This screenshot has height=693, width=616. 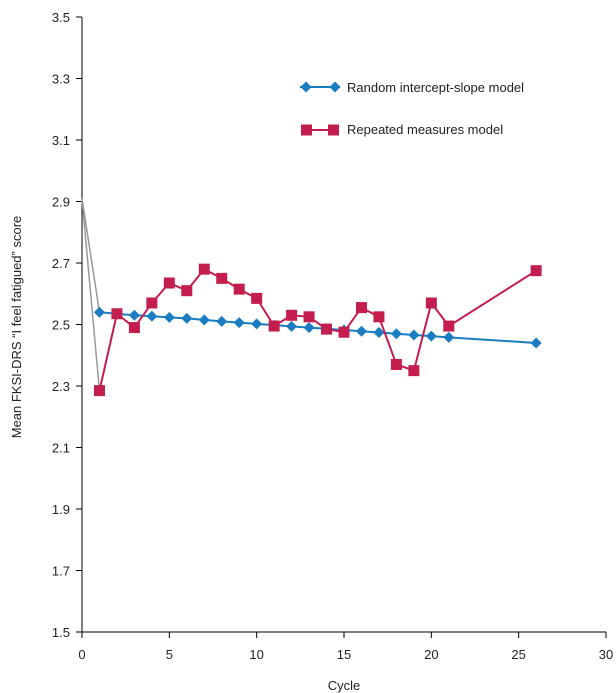 What do you see at coordinates (61, 509) in the screenshot?
I see `y-tick-label: 1.9` at bounding box center [61, 509].